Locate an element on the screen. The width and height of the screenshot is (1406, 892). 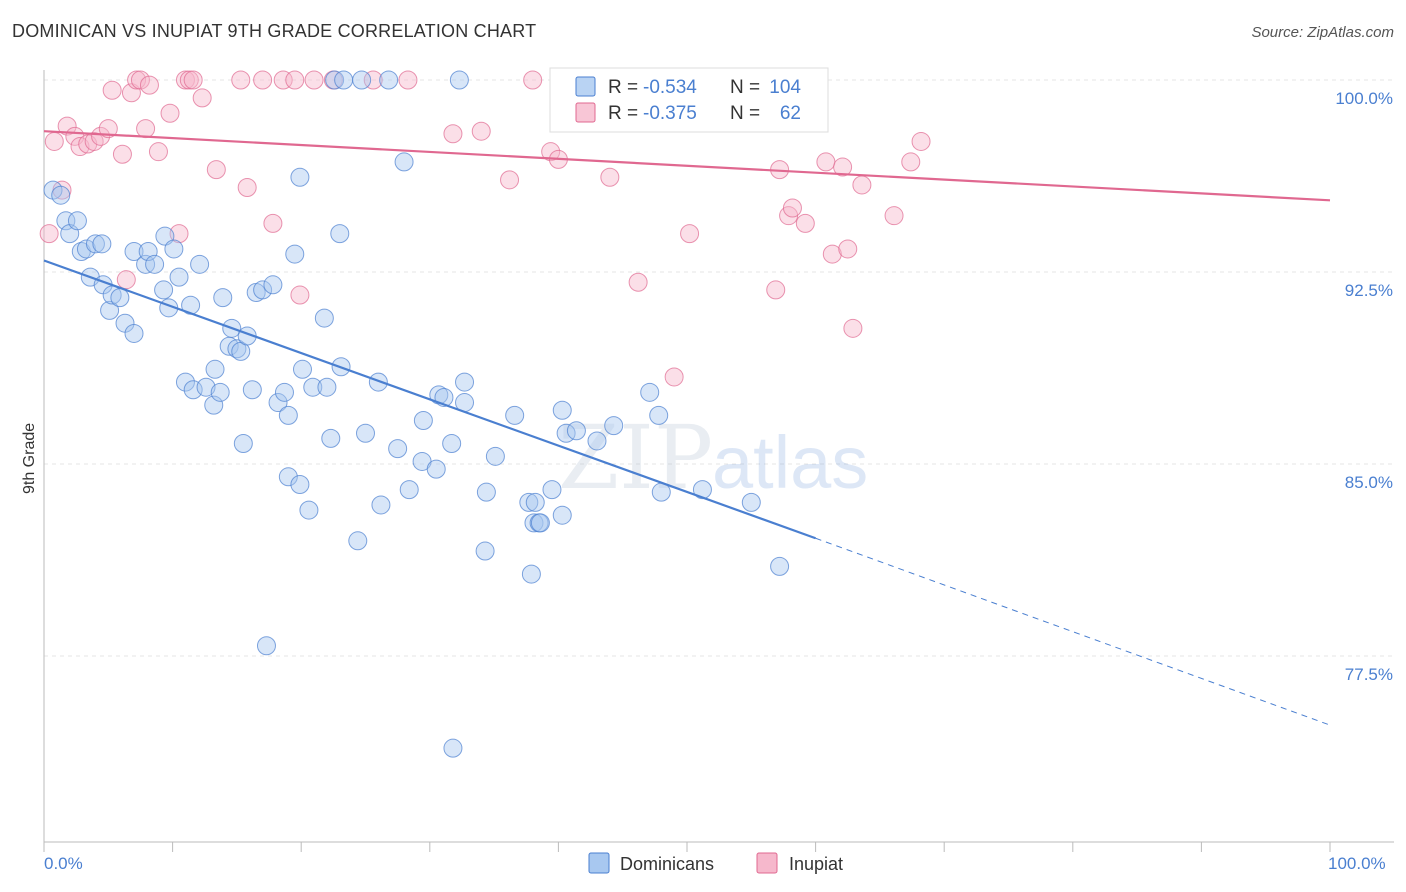
stats-n-label-inupiat: N = is located at coordinates (745, 113).